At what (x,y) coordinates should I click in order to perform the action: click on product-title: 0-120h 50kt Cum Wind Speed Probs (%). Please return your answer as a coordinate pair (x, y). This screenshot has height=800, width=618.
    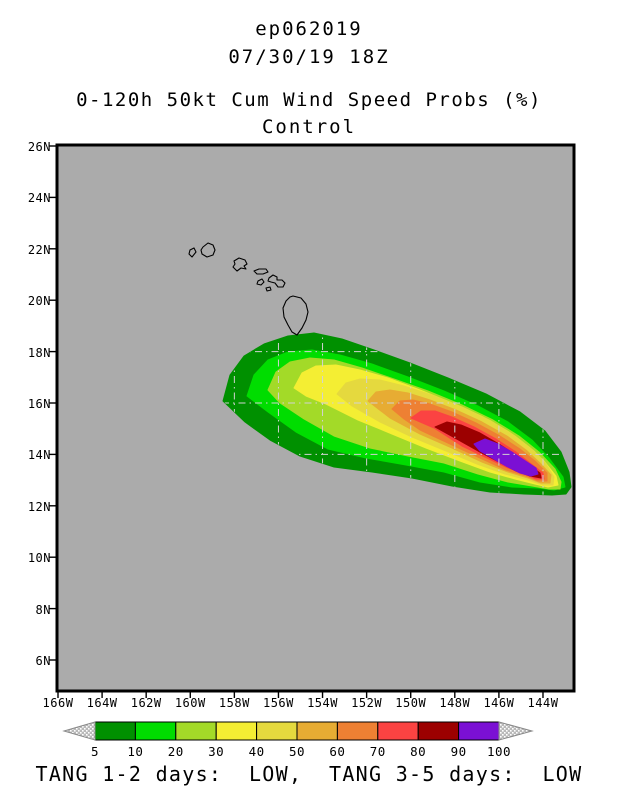
    Looking at the image, I should click on (309, 100).